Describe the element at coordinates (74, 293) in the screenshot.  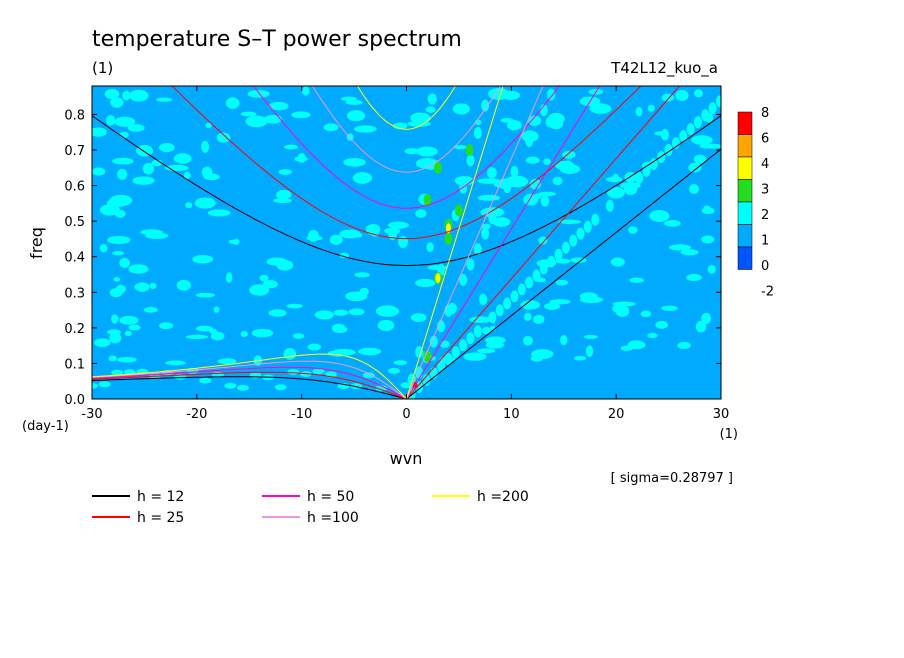
I see `y-tick-label: 0.3` at that location.